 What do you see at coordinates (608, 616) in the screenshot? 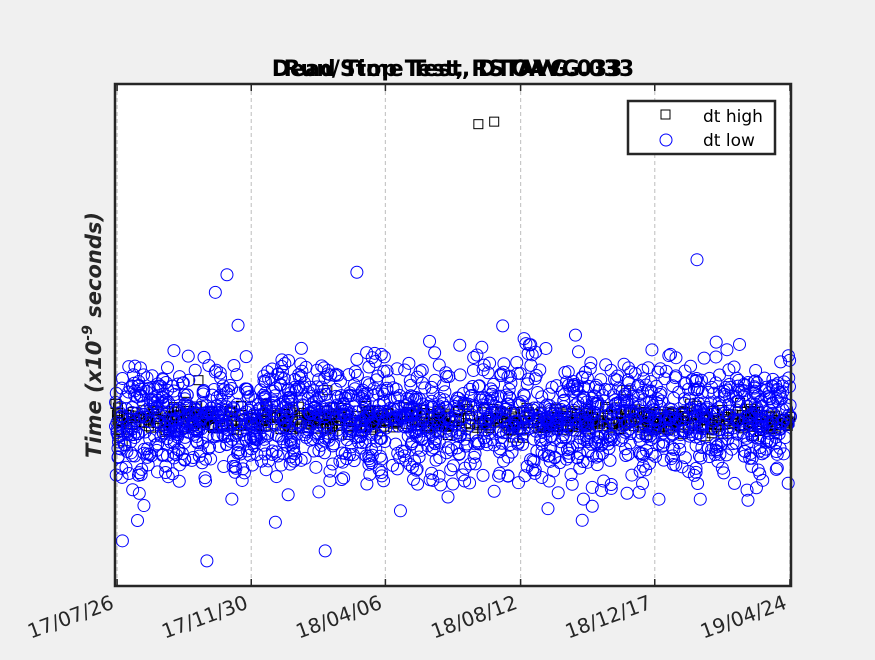
I see `x-tick-label: 18/12/17` at bounding box center [608, 616].